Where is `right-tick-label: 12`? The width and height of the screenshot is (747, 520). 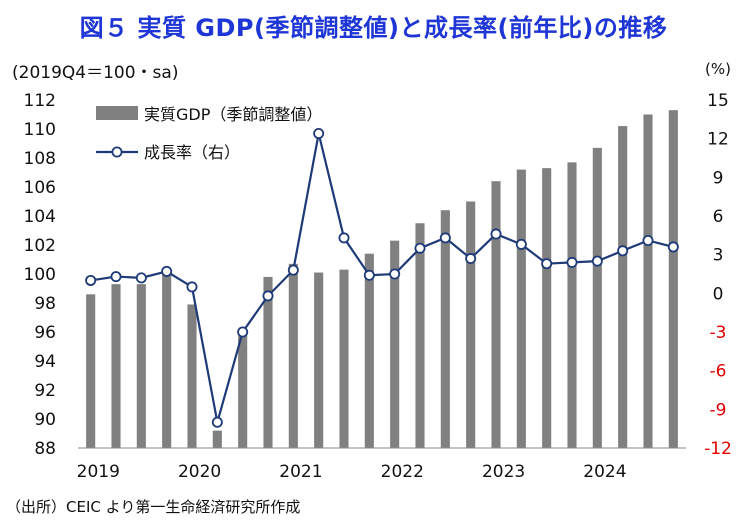
right-tick-label: 12 is located at coordinates (718, 140).